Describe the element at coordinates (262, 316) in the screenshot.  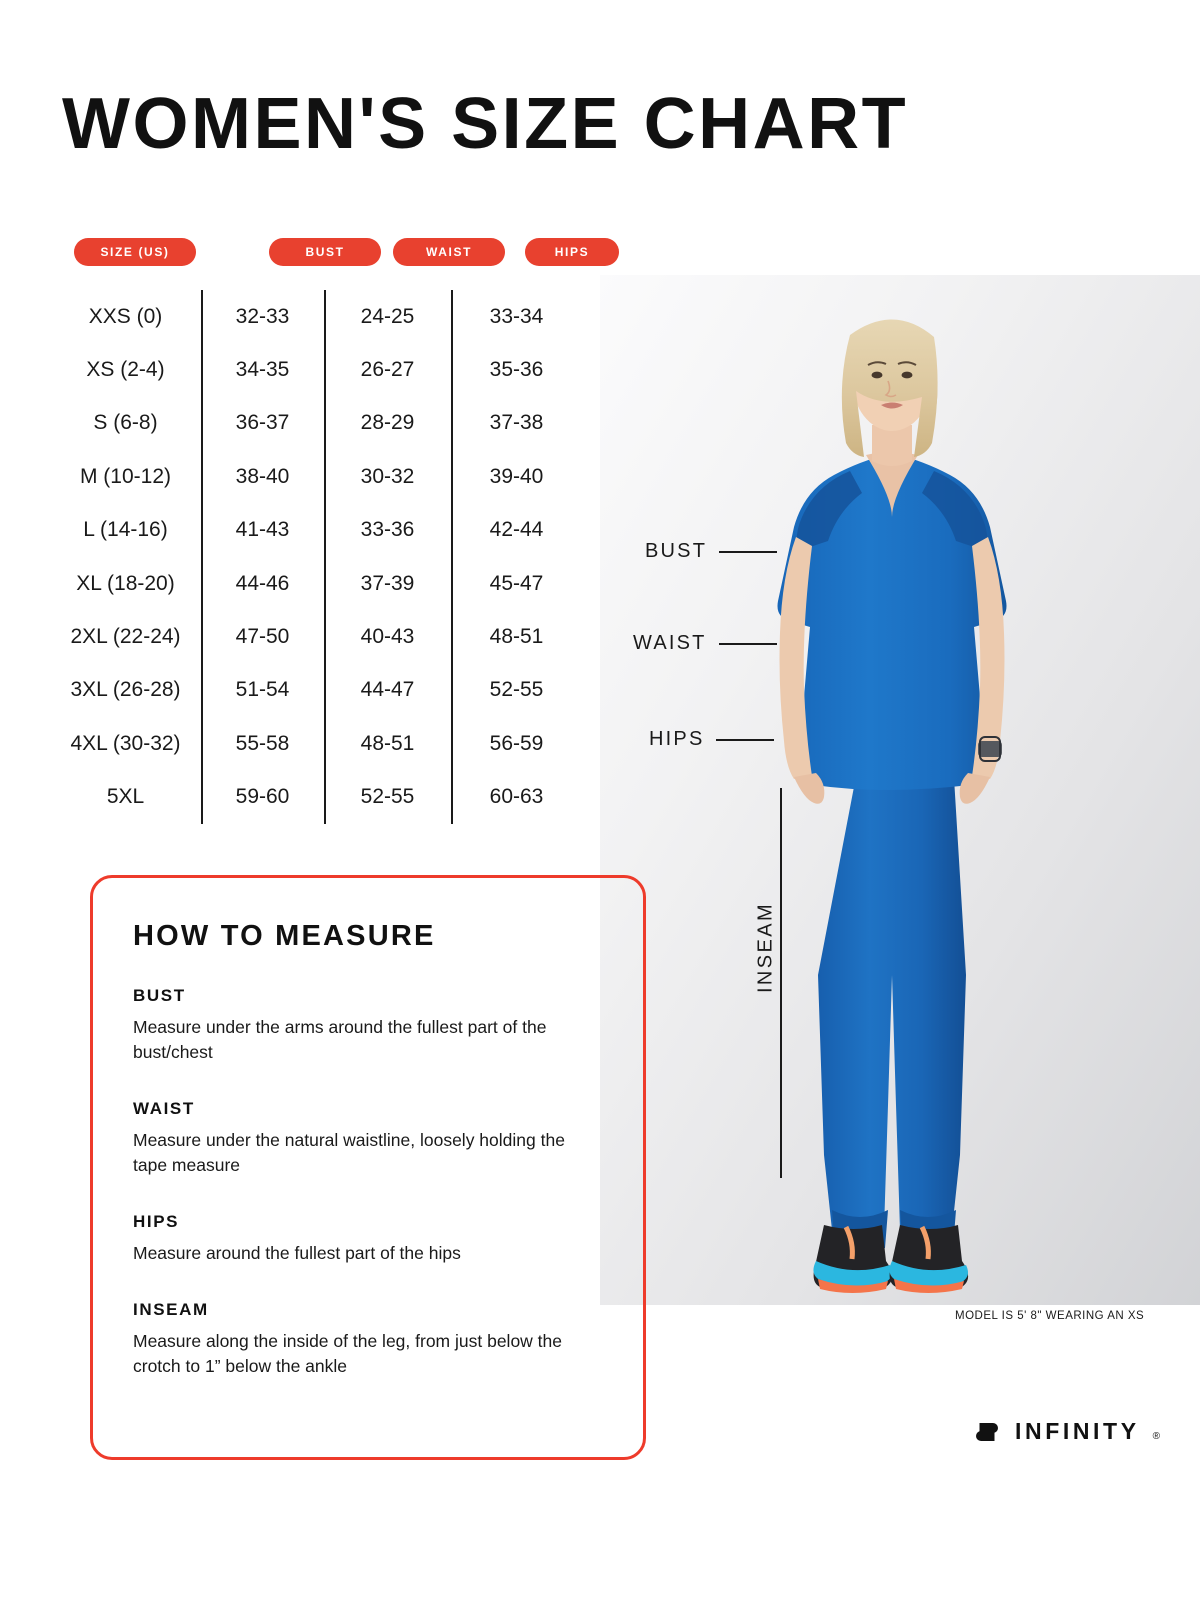
I see `cell-bust: 32-33` at that location.